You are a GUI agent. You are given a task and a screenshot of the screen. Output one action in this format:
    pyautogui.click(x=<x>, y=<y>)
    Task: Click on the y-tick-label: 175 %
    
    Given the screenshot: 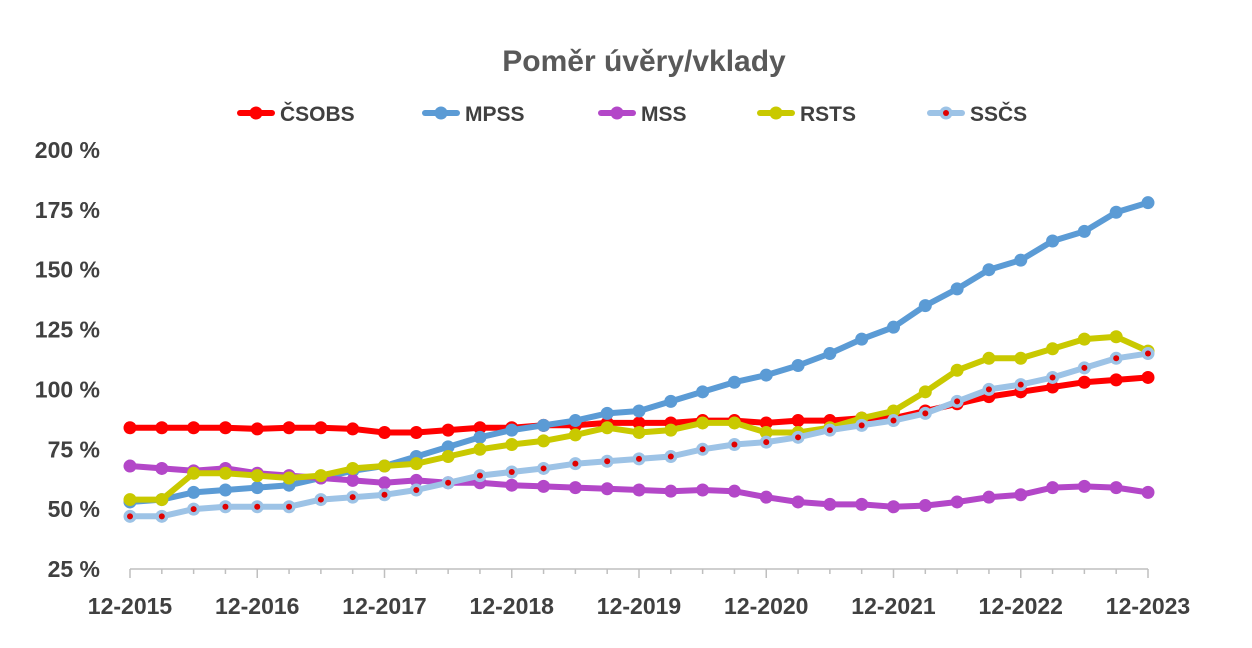 What is the action you would take?
    pyautogui.click(x=67, y=210)
    